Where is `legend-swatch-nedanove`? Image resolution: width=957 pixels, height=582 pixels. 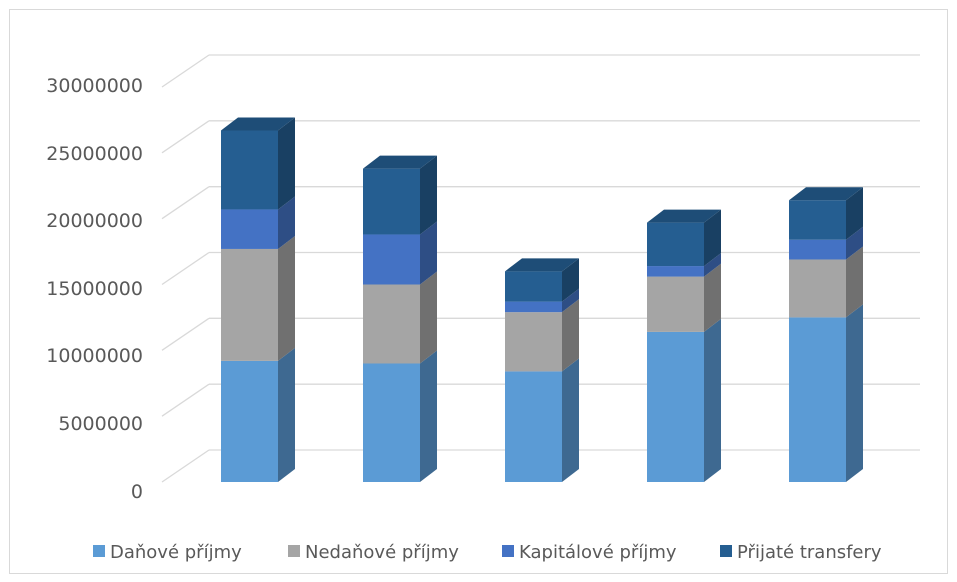
legend-swatch-nedanove is located at coordinates (294, 551).